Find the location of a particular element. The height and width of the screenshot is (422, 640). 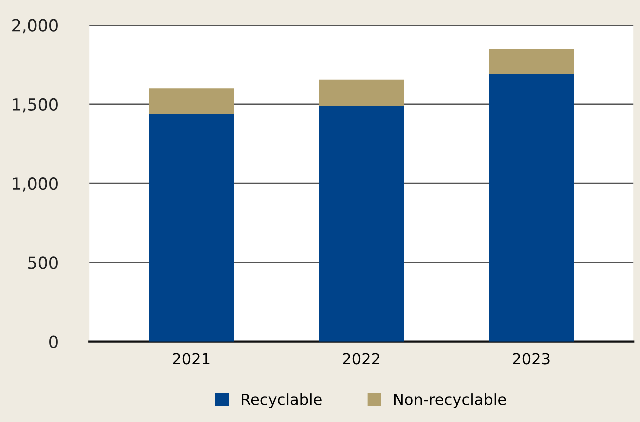

y-tick-label: 1,500 is located at coordinates (35, 105).